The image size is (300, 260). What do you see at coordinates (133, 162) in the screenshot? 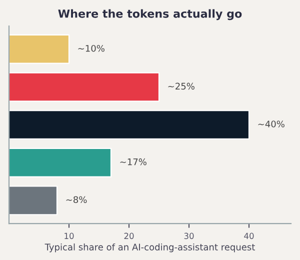
I see `data-label: ~17%` at bounding box center [133, 162].